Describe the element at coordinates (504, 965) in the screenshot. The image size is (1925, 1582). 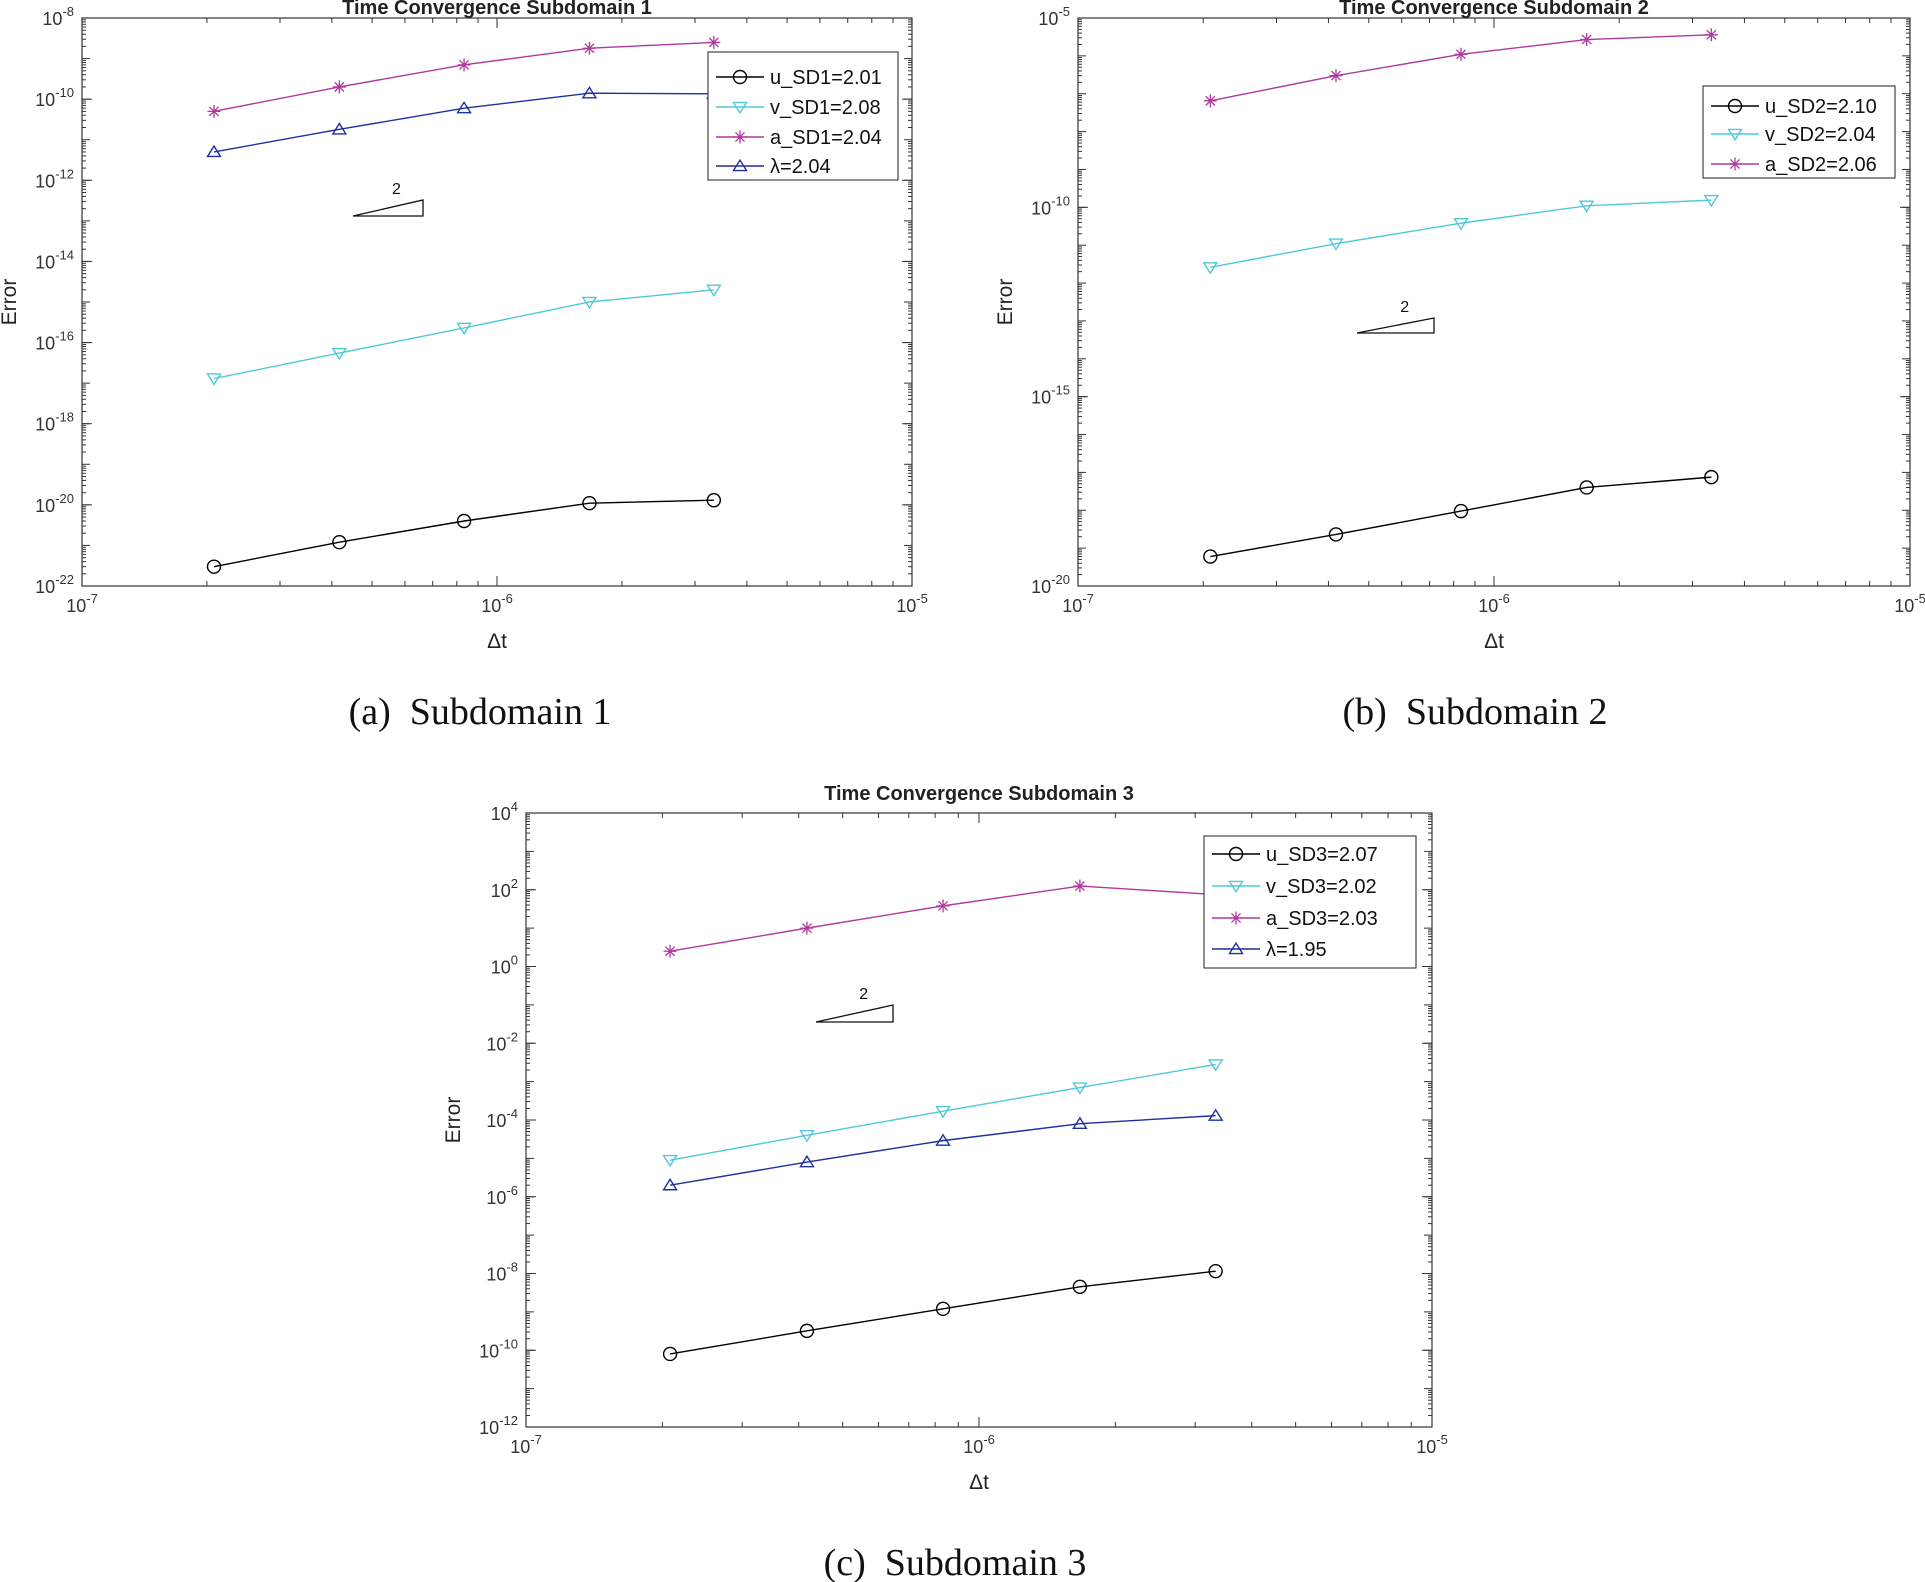
I see `y-tick-label: 10⁰` at that location.